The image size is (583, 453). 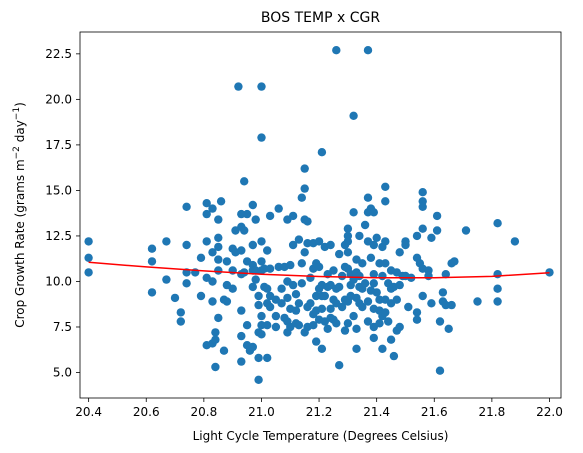 I want to click on x-axis: 20.4 20.6 20.8 21.0 21.2 21.4 21.6 21.8 22.0, so click(x=319, y=408).